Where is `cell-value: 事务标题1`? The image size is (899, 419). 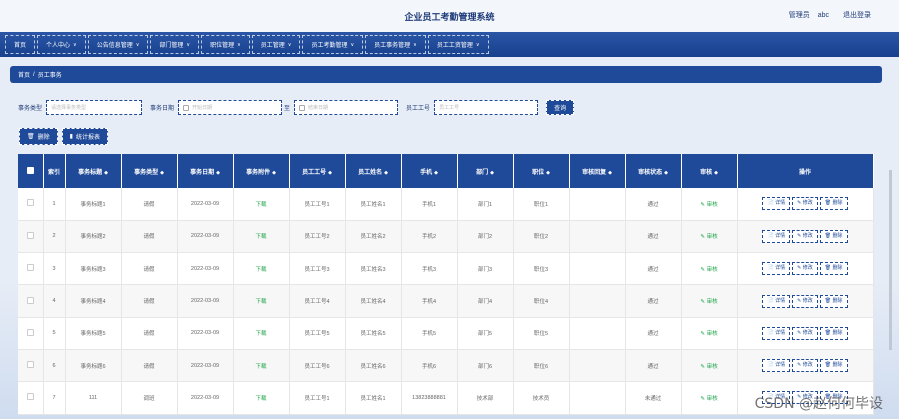 cell-value: 事务标题1 is located at coordinates (93, 204).